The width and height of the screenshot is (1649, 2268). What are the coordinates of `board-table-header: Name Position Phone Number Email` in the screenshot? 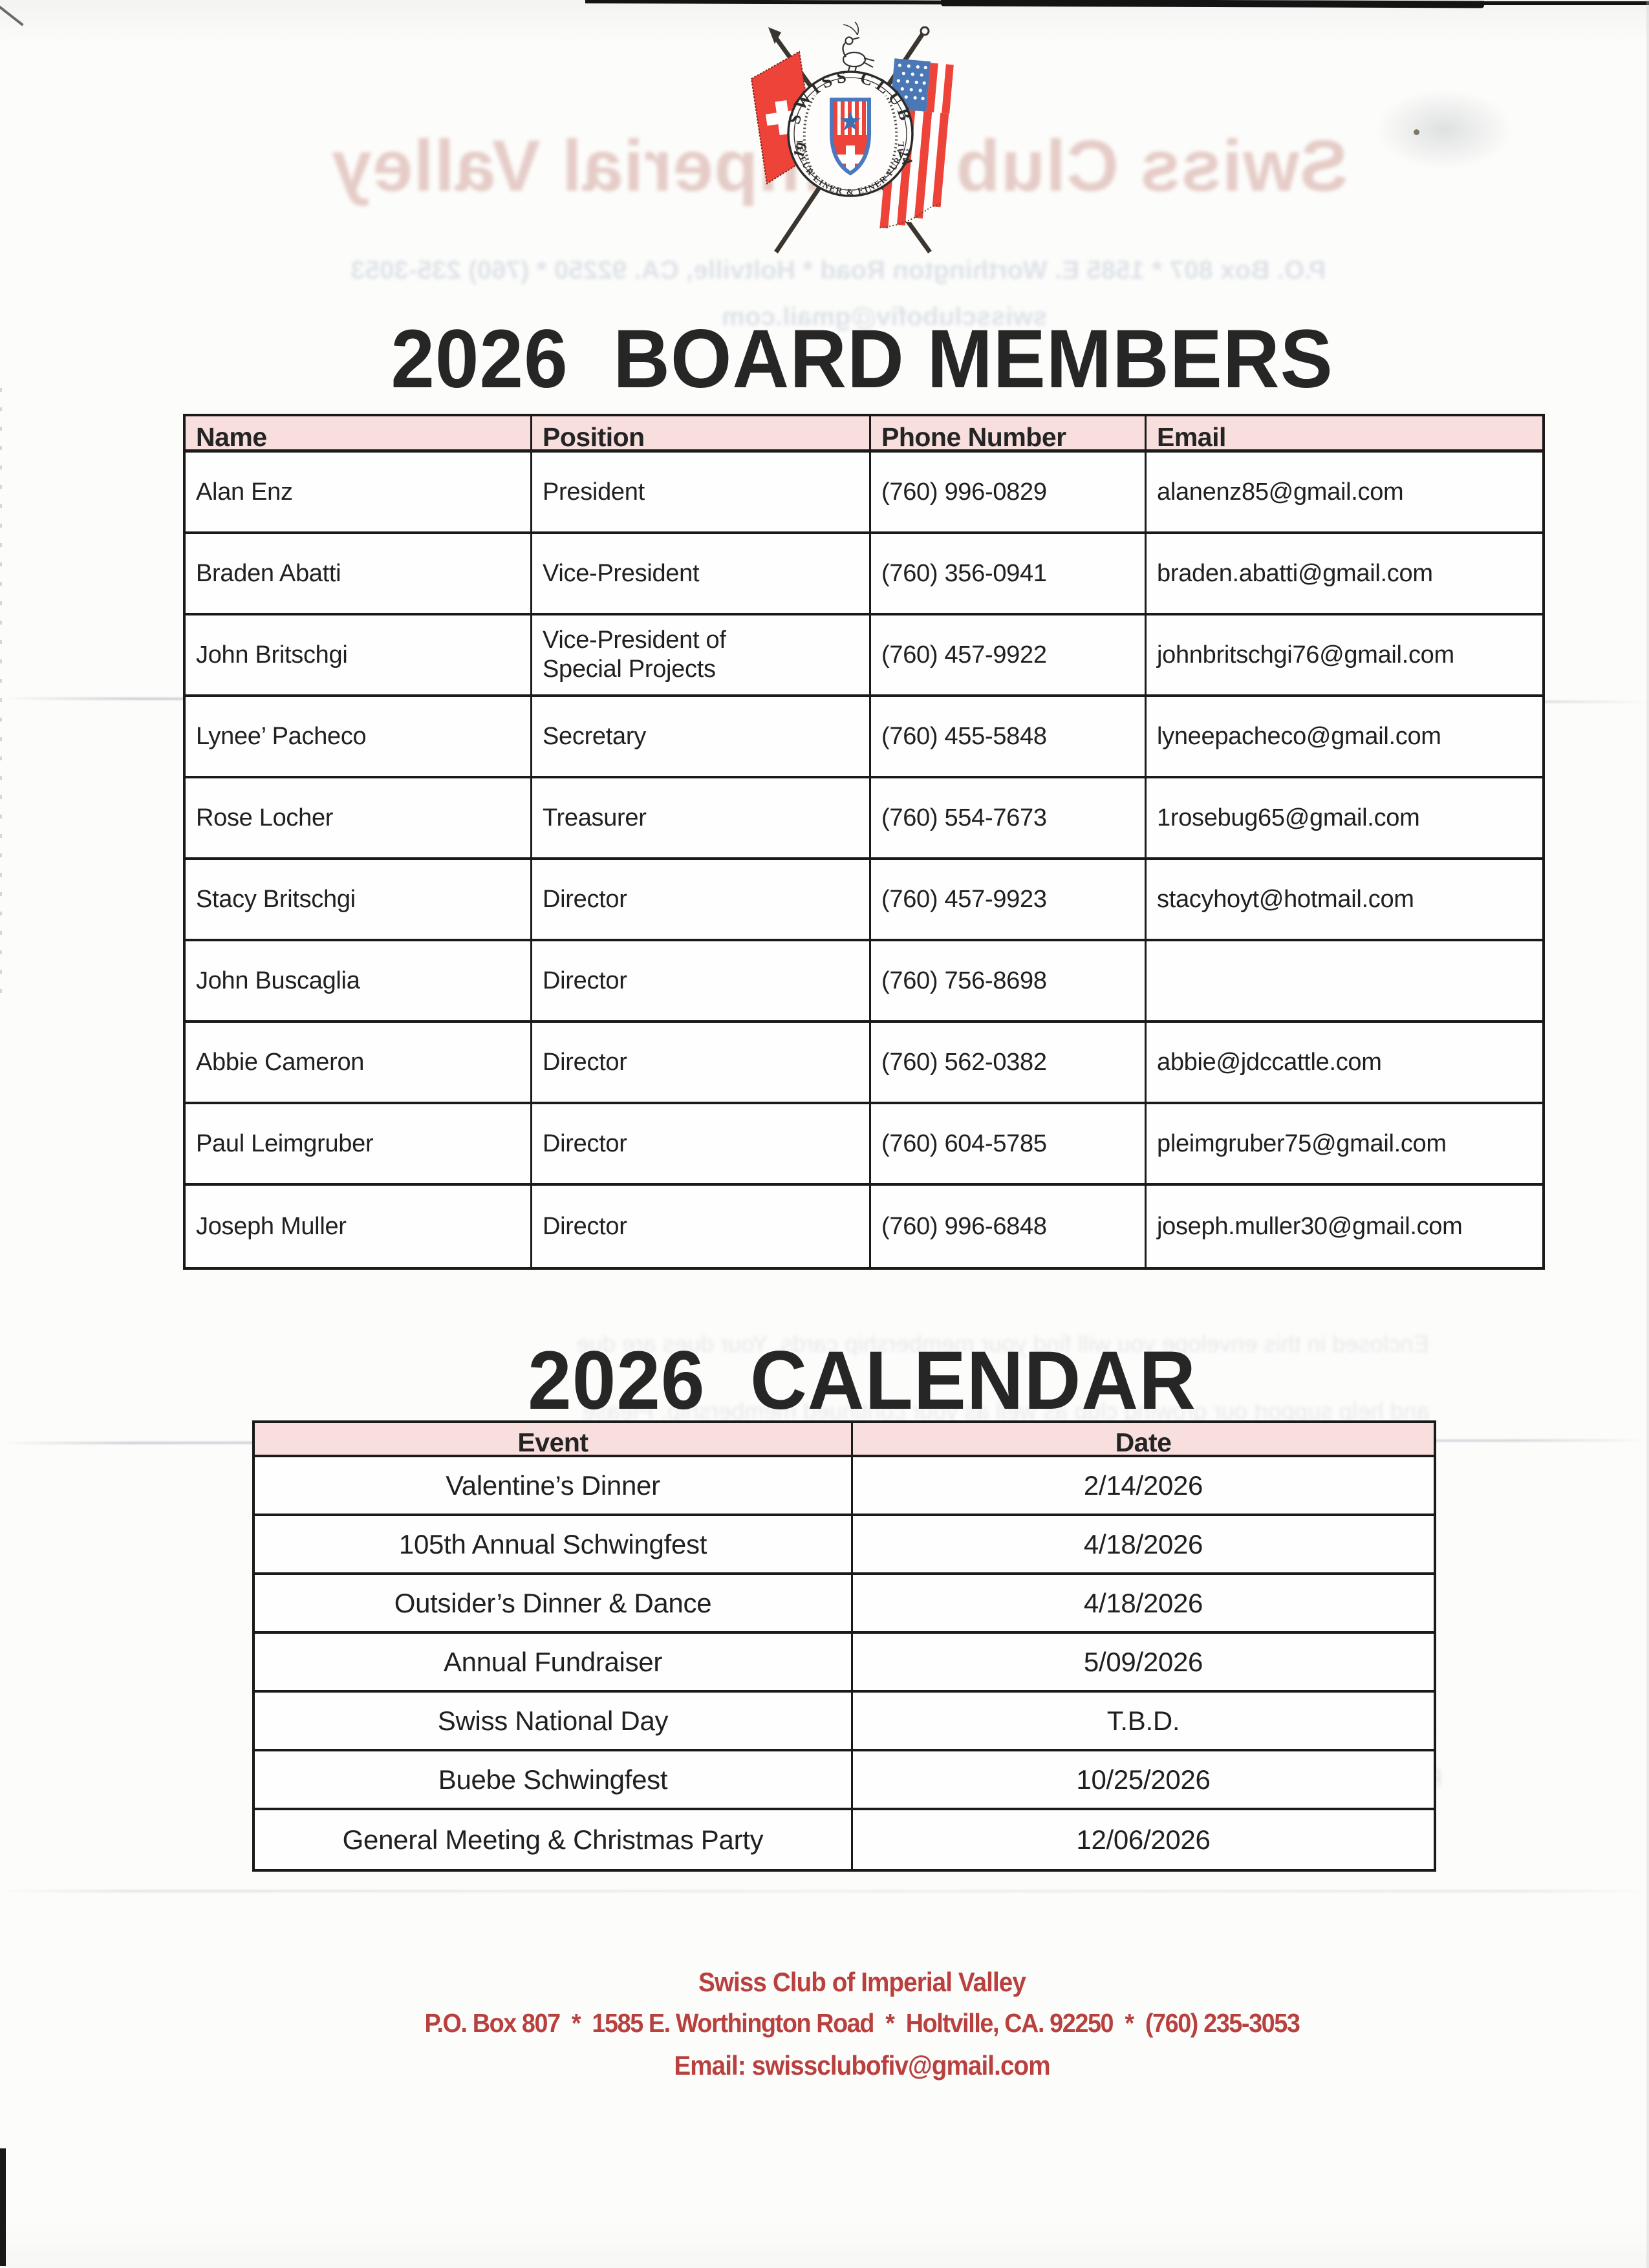 It's located at (864, 434).